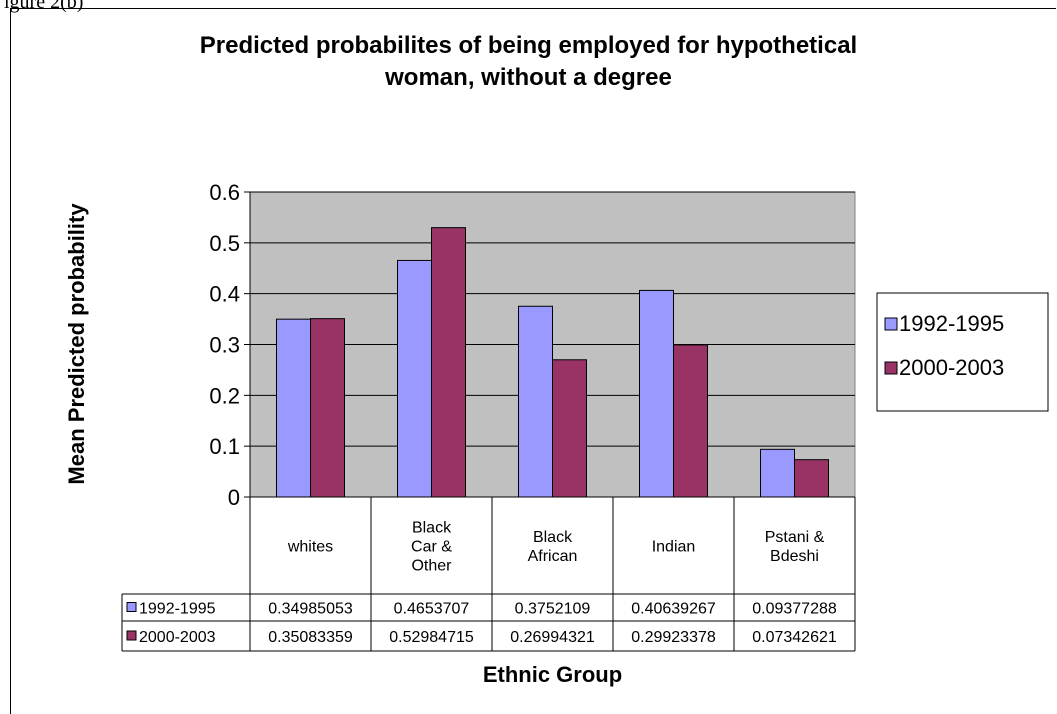  I want to click on legend-label: 1992-1995, so click(951, 323).